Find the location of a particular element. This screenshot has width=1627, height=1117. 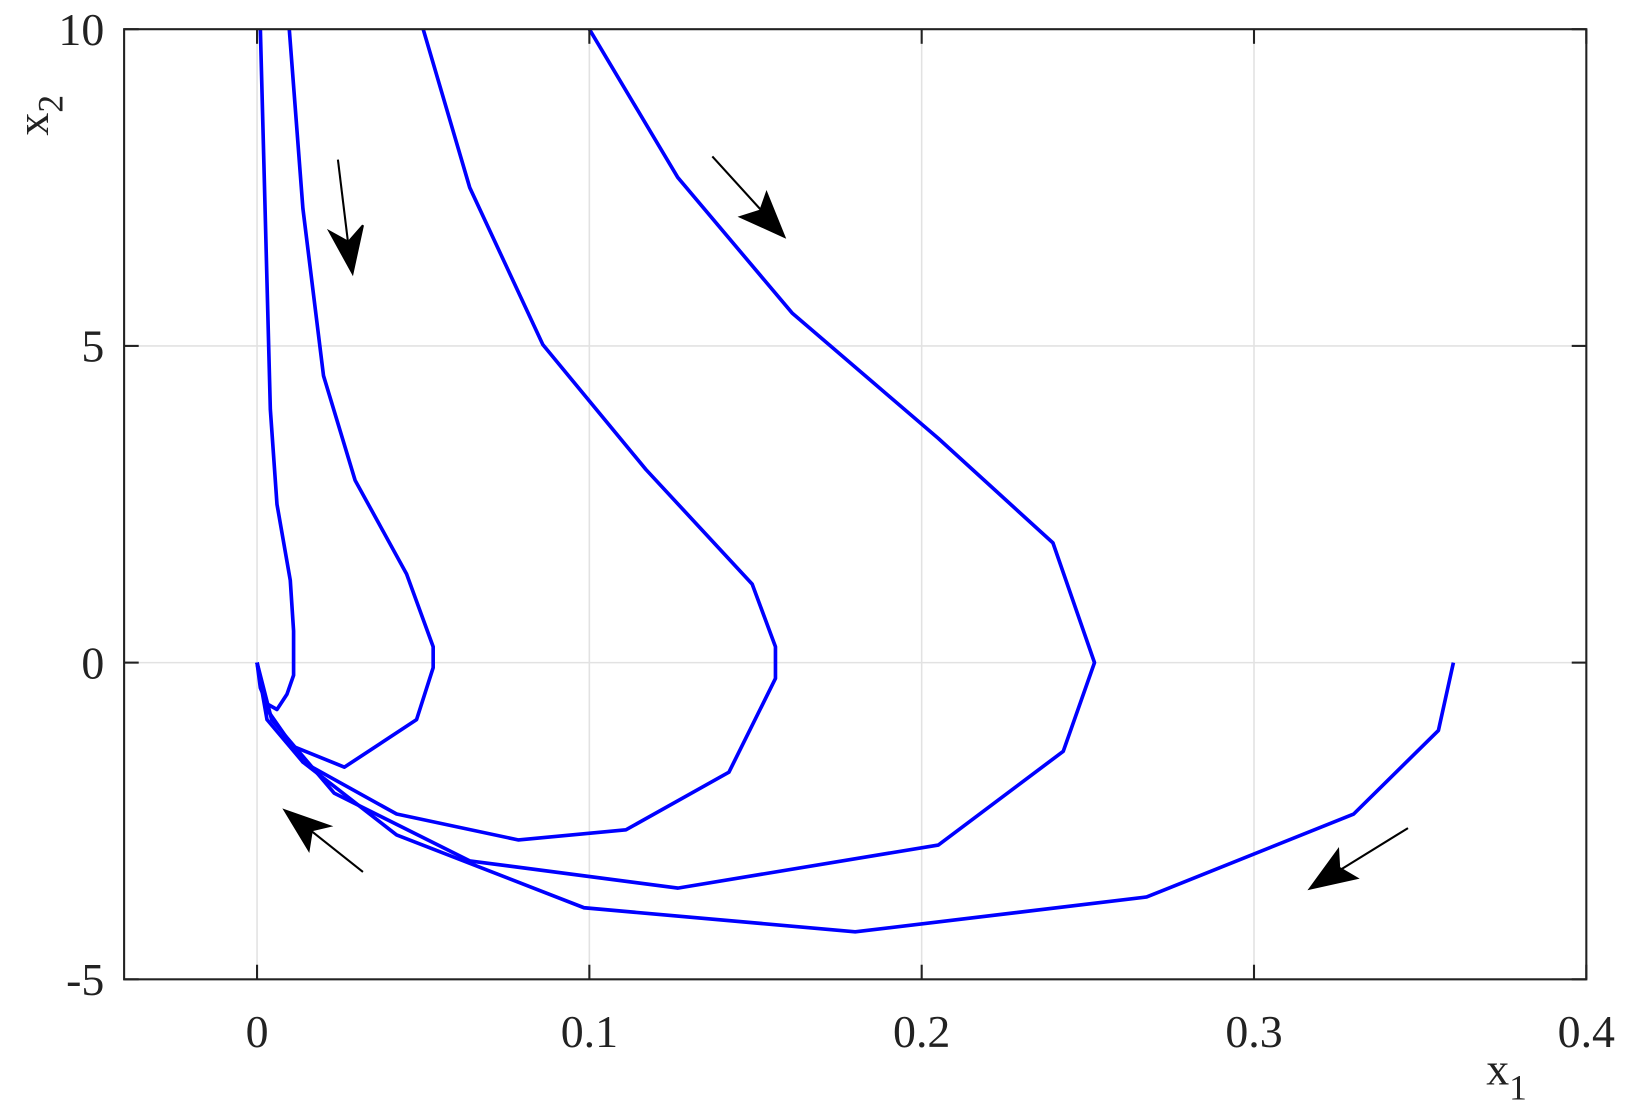

x-axis-label: x1 is located at coordinates (1506, 1076).